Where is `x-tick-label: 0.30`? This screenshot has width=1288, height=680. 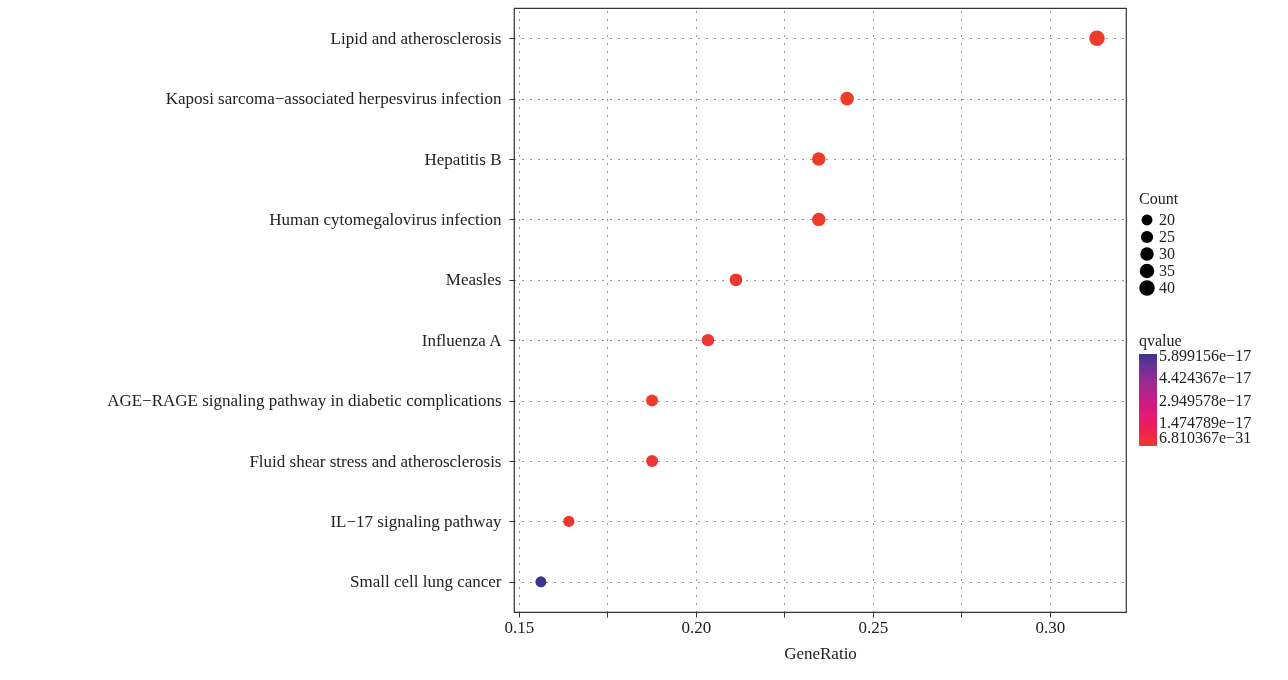 x-tick-label: 0.30 is located at coordinates (1050, 627).